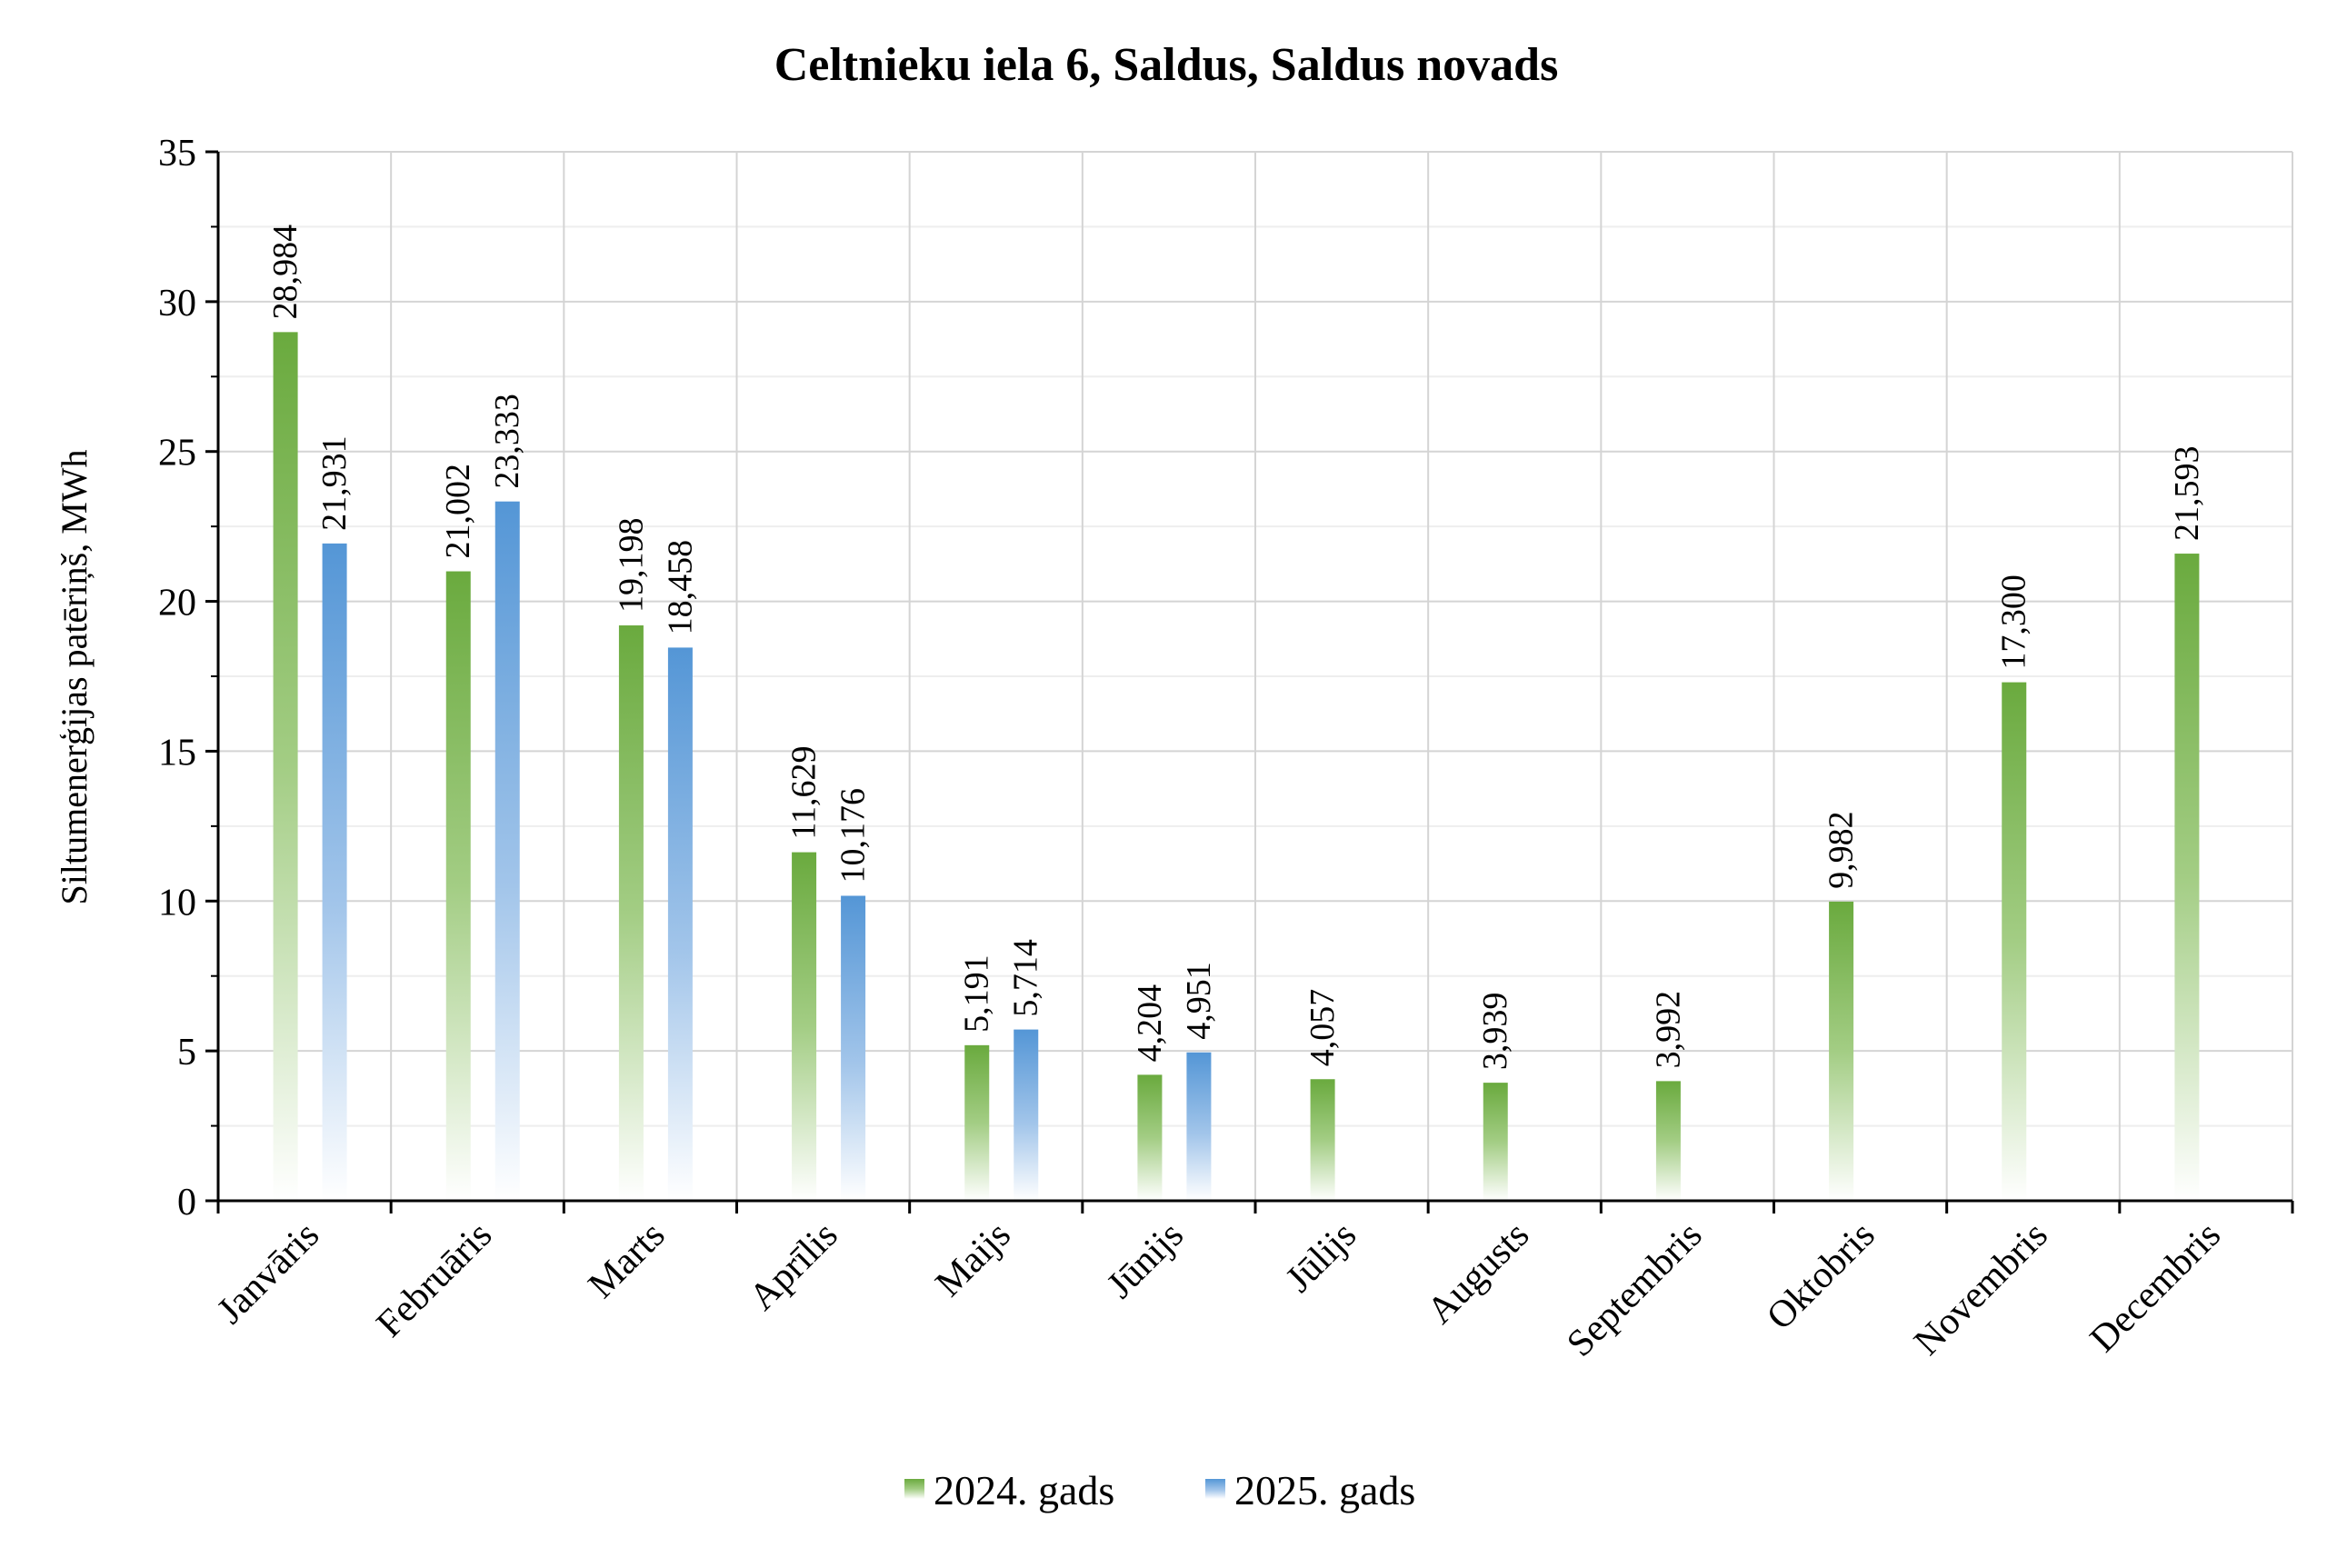  I want to click on x-tick-label: Maijs, so click(973, 1260).